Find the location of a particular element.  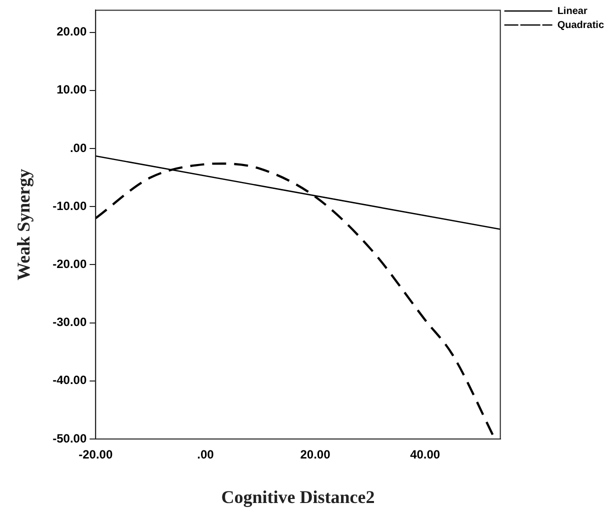

y-tick-label: 10.00 is located at coordinates (71, 89).